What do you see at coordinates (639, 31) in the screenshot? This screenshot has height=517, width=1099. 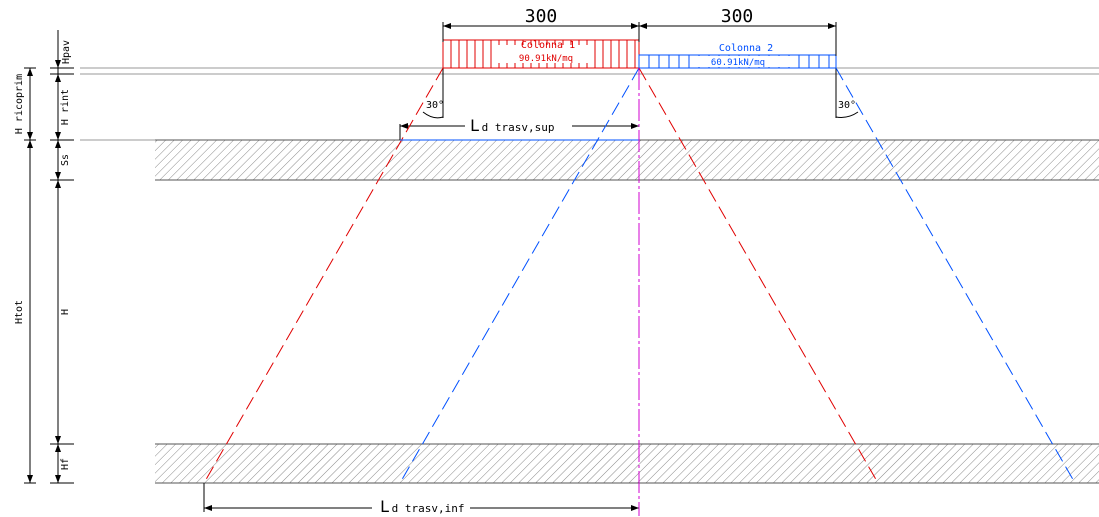 I see `top-dimensions: 300 300` at bounding box center [639, 31].